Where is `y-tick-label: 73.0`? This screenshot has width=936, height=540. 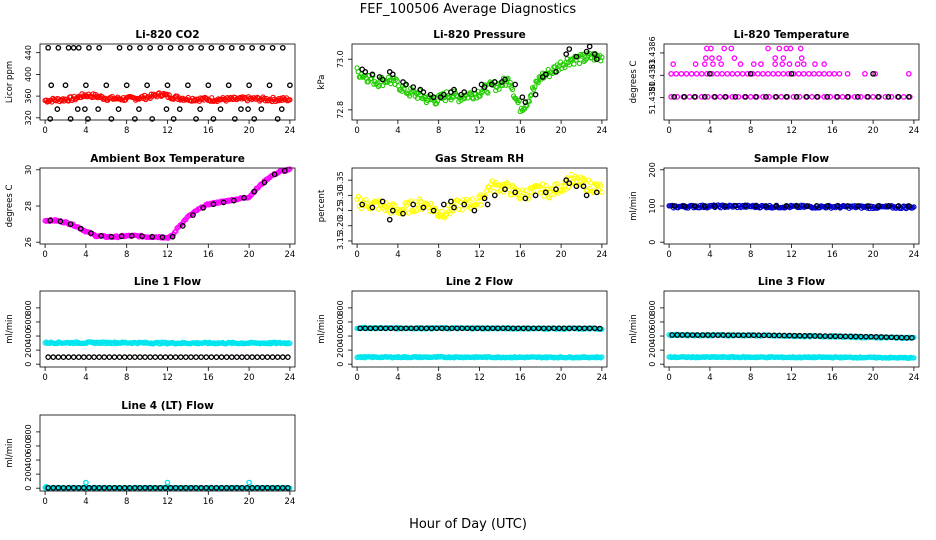
y-tick-label: 73.0 is located at coordinates (340, 59).